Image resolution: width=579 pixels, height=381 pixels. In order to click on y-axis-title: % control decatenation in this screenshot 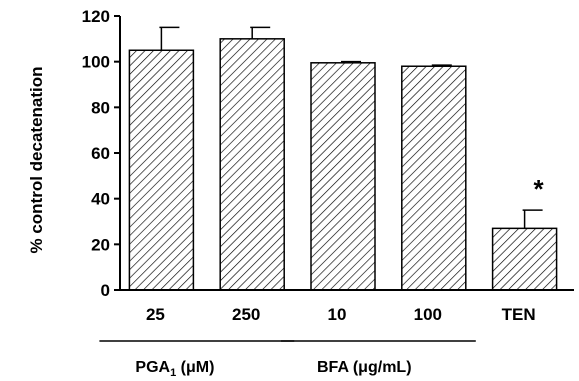, I will do `click(36, 159)`.